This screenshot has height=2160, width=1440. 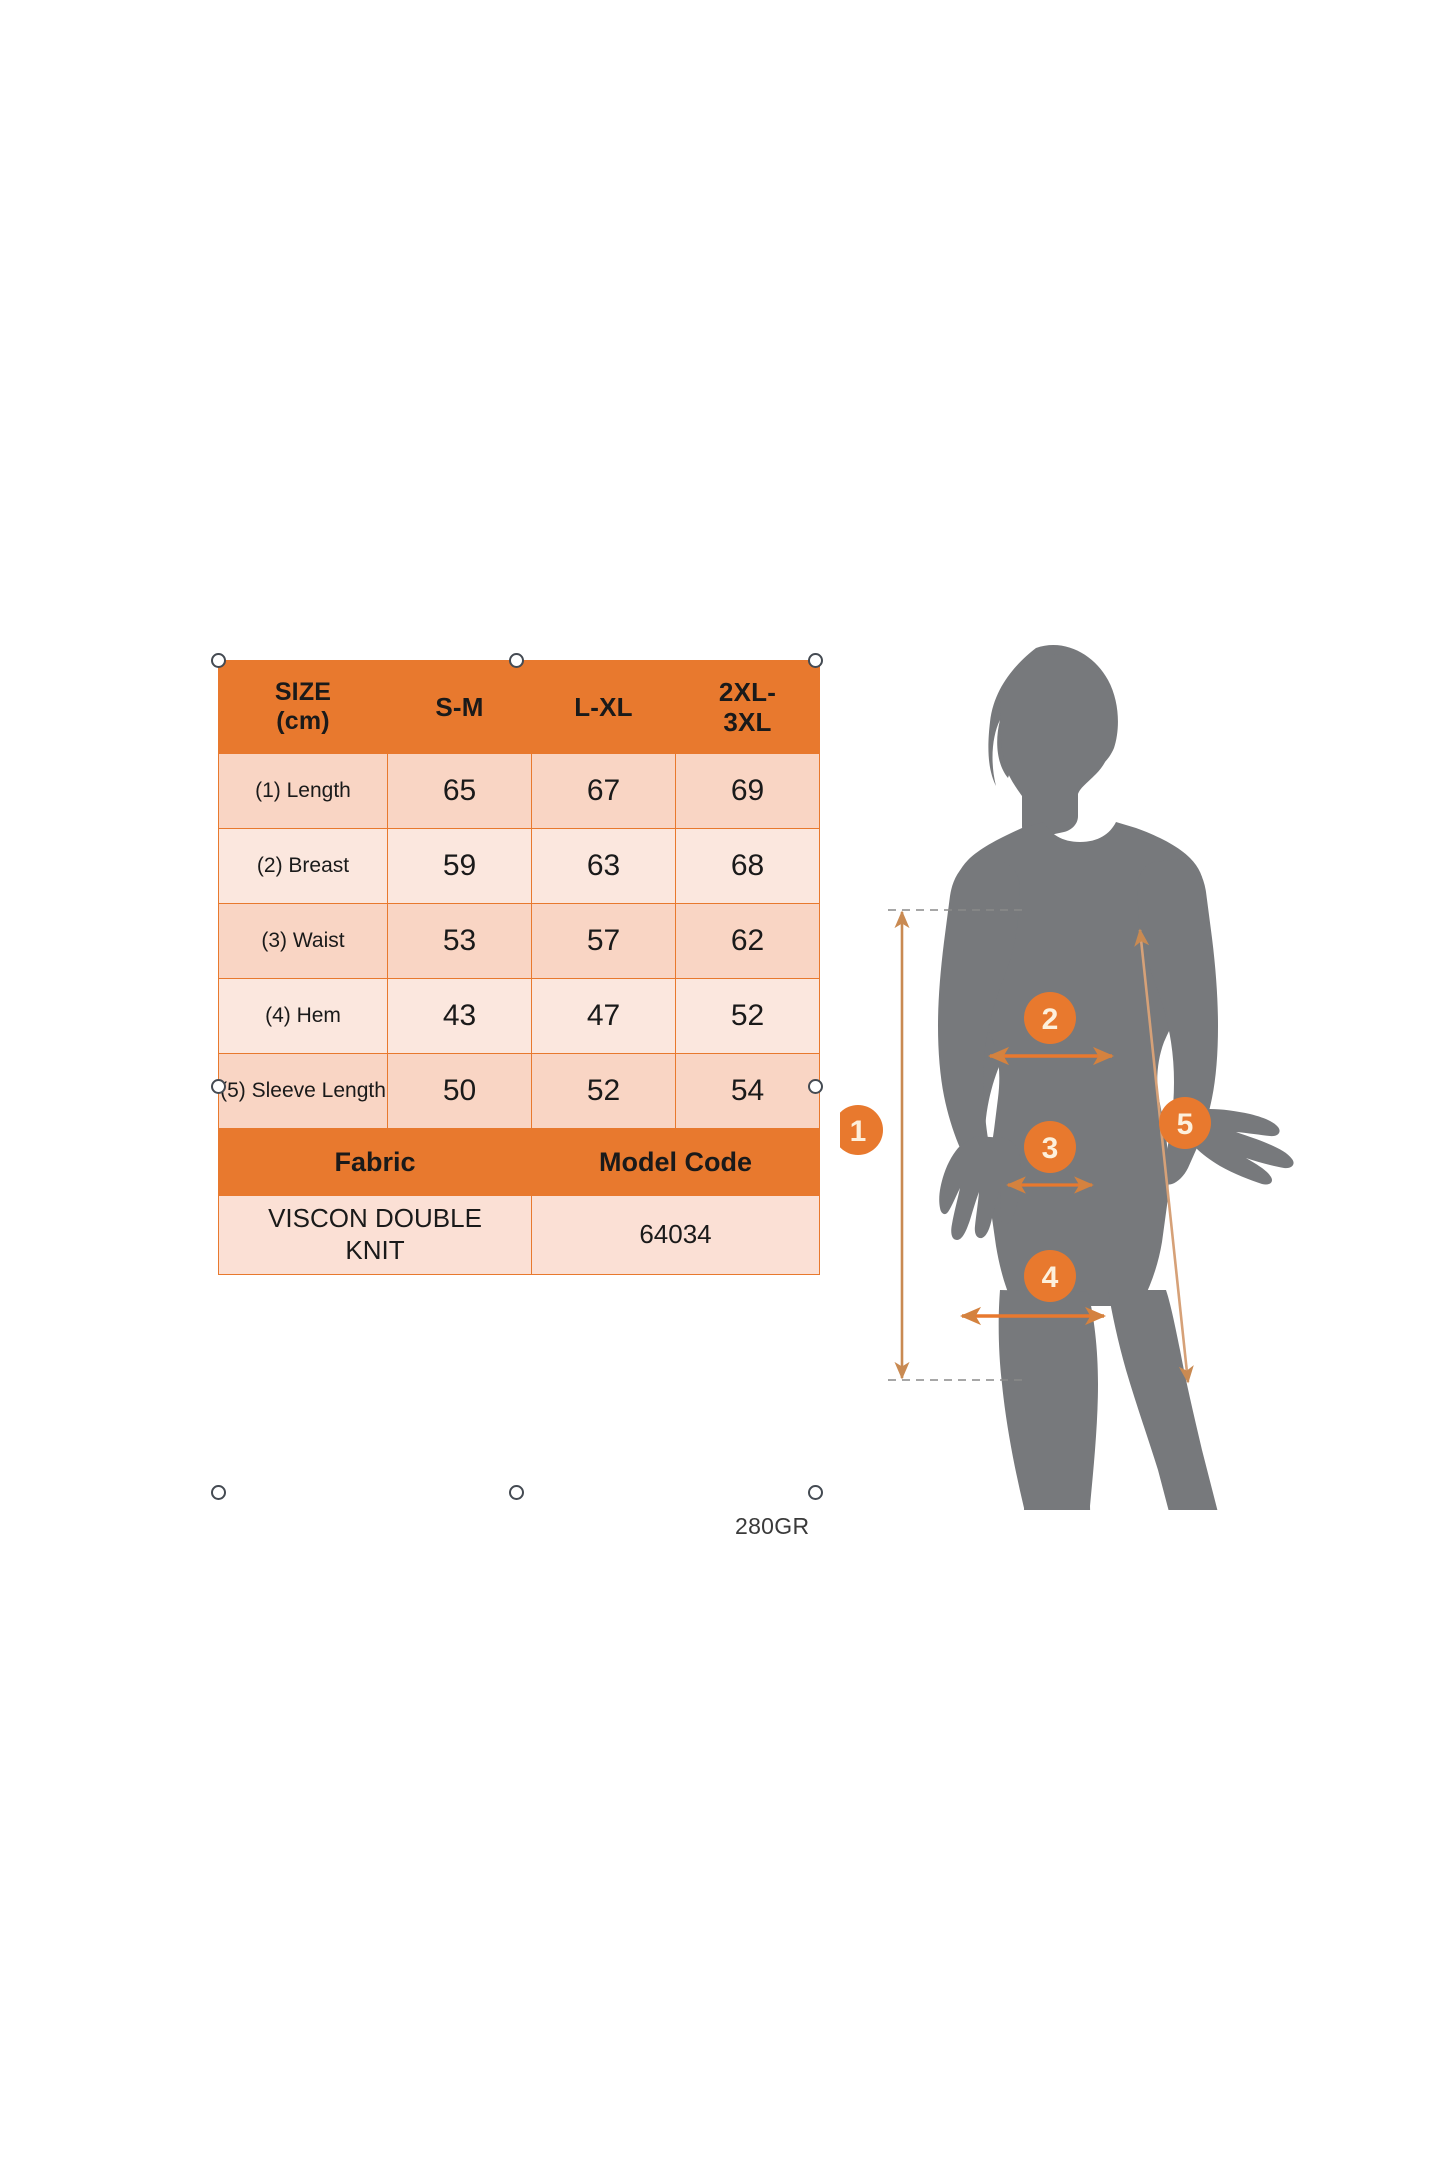 I want to click on marker-2-label: 2, so click(x=1050, y=1019).